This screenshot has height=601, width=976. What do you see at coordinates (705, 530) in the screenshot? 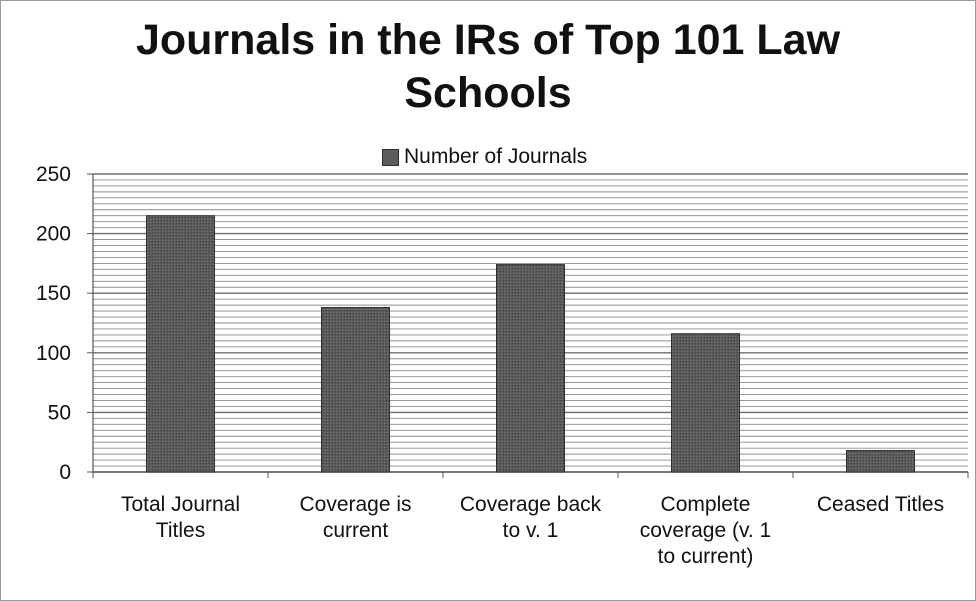
I see `x-category-label: Complete coverage (v. 1 to current)` at bounding box center [705, 530].